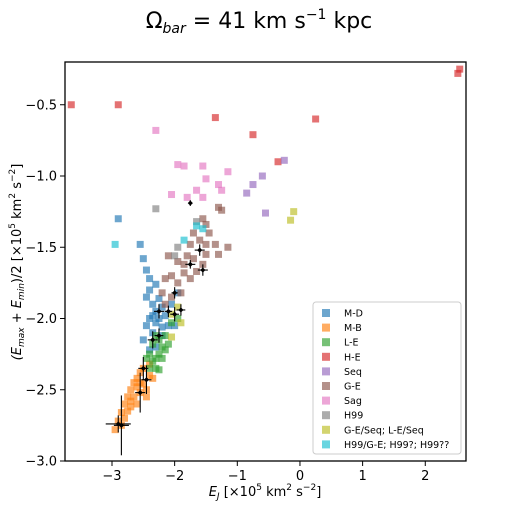 This screenshot has height=518, width=518. I want to click on legend-label: M-B, so click(353, 328).